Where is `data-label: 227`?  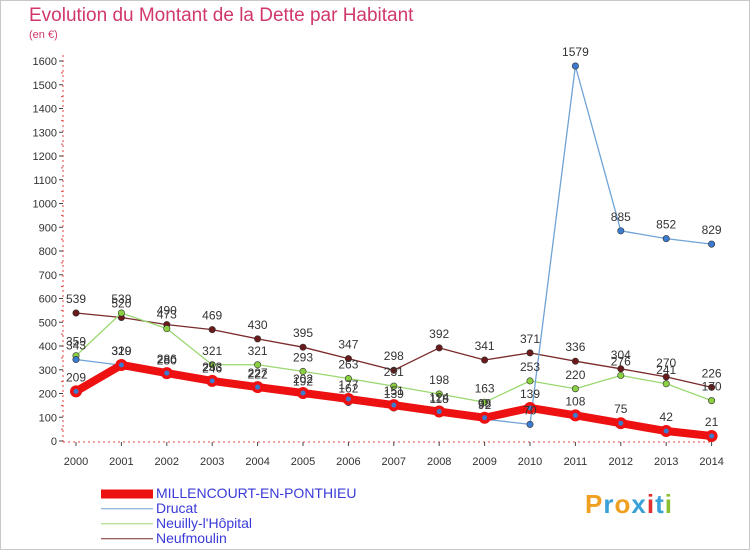
data-label: 227 is located at coordinates (258, 373).